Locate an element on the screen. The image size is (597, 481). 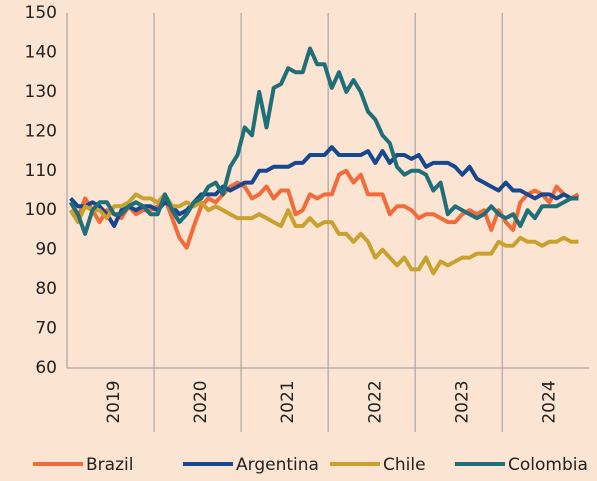
x-tick-label: 2020 is located at coordinates (201, 401).